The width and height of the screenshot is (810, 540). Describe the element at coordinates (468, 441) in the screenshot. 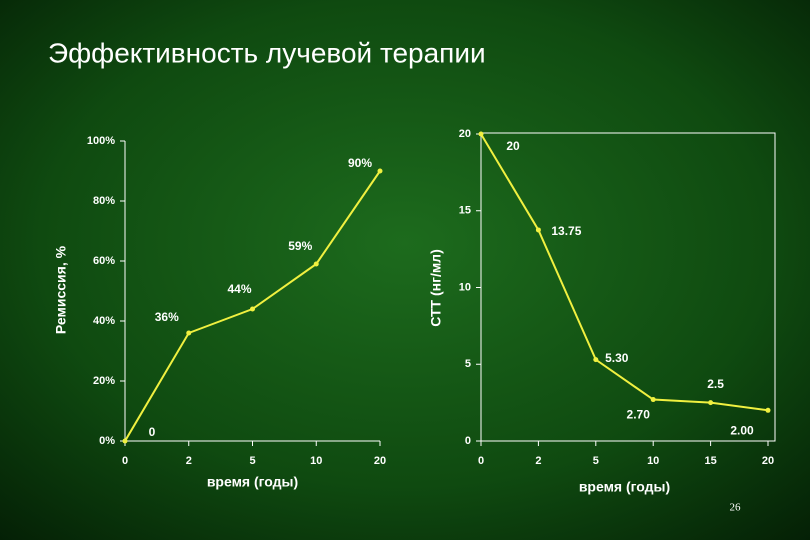

I see `y-tick-label: 0` at that location.